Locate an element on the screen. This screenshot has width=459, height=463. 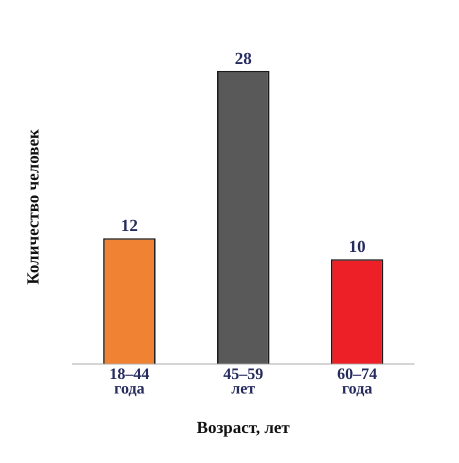
x-tick-label: 18–44 года is located at coordinates (129, 382).